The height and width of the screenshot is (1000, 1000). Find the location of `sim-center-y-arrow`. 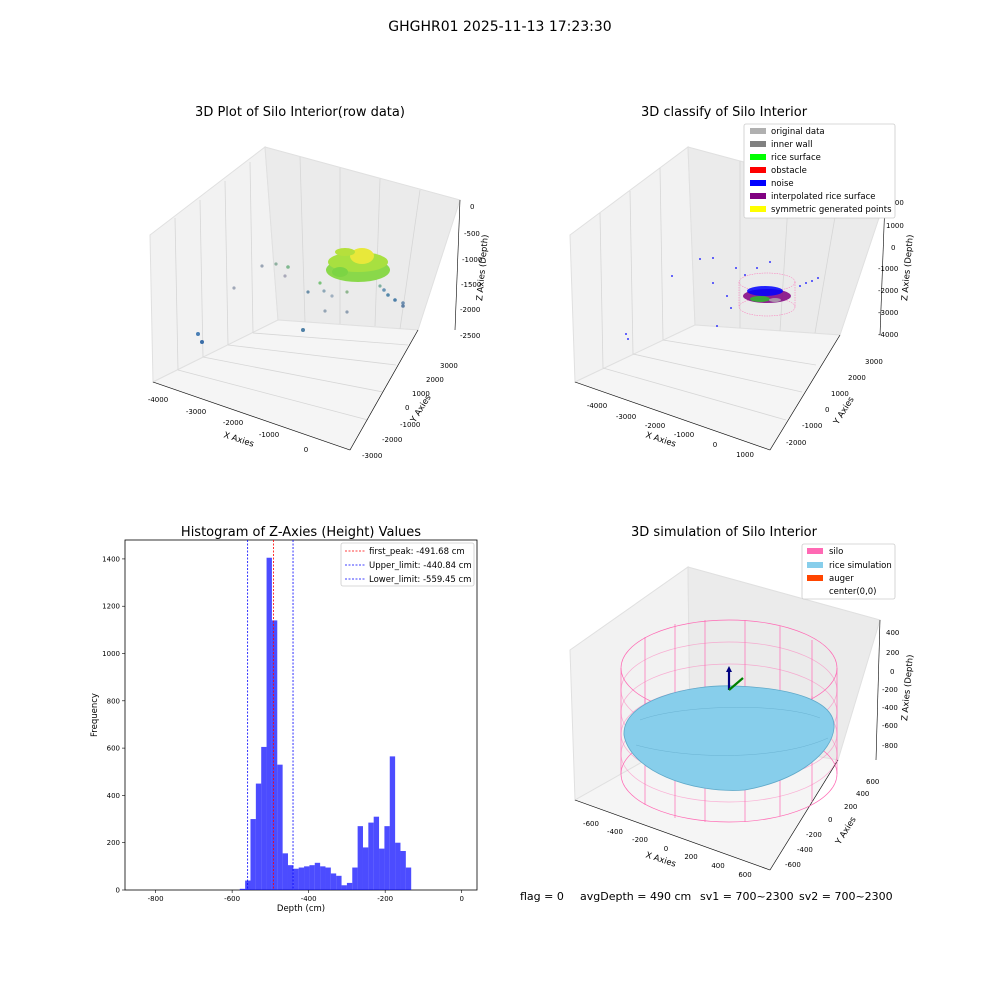

sim-center-y-arrow is located at coordinates (736, 684).